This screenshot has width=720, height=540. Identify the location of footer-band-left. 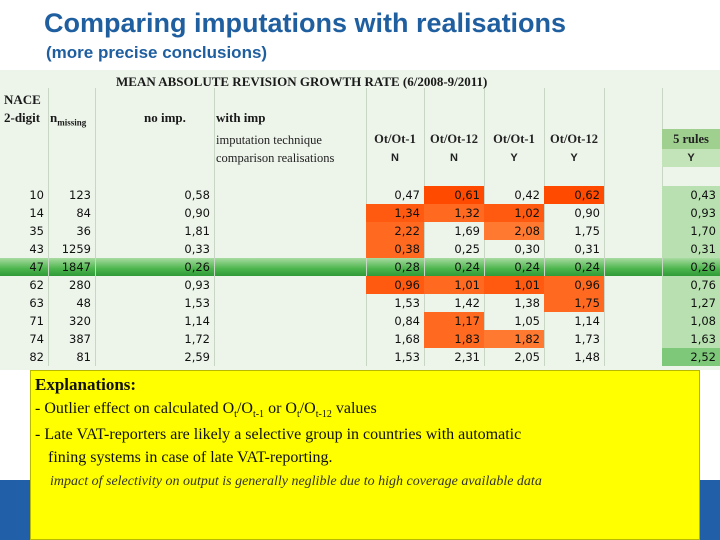
(15, 510).